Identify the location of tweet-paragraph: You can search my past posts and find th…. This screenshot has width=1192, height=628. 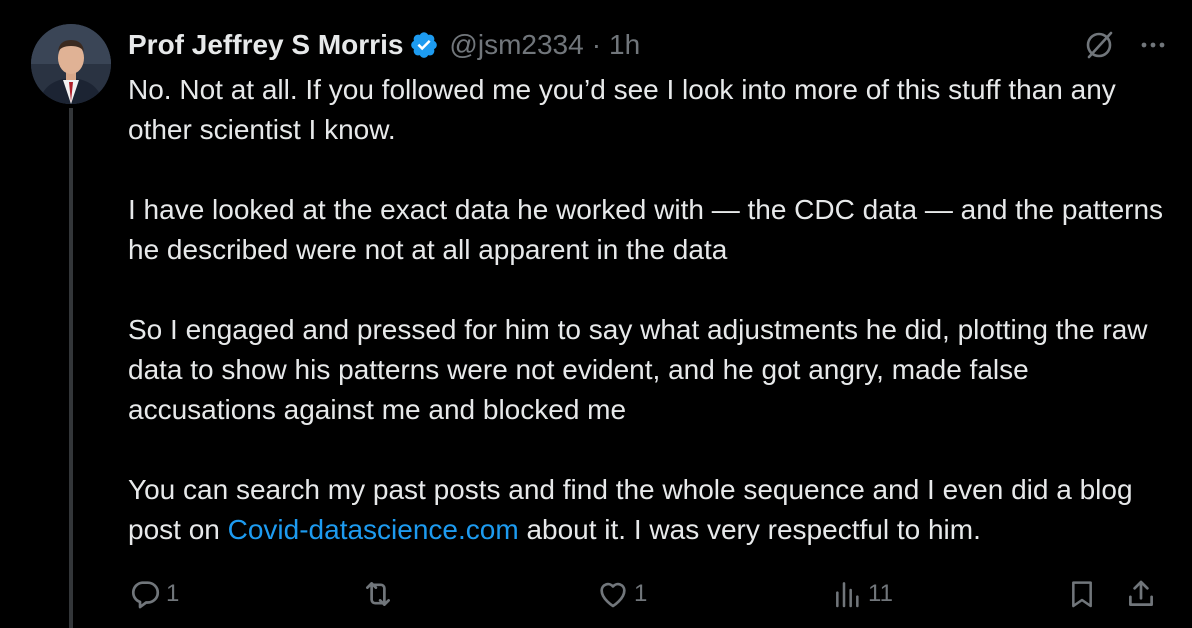
(648, 510).